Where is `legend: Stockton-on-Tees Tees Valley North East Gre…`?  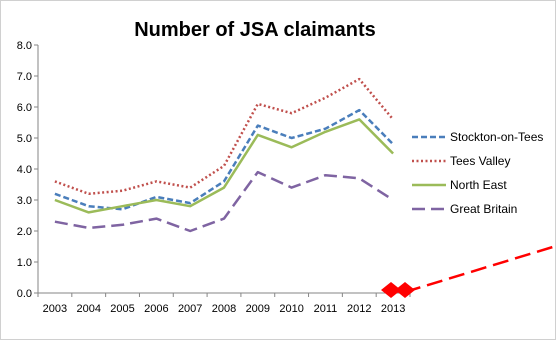
legend: Stockton-on-Tees Tees Valley North East Gre… is located at coordinates (477, 173).